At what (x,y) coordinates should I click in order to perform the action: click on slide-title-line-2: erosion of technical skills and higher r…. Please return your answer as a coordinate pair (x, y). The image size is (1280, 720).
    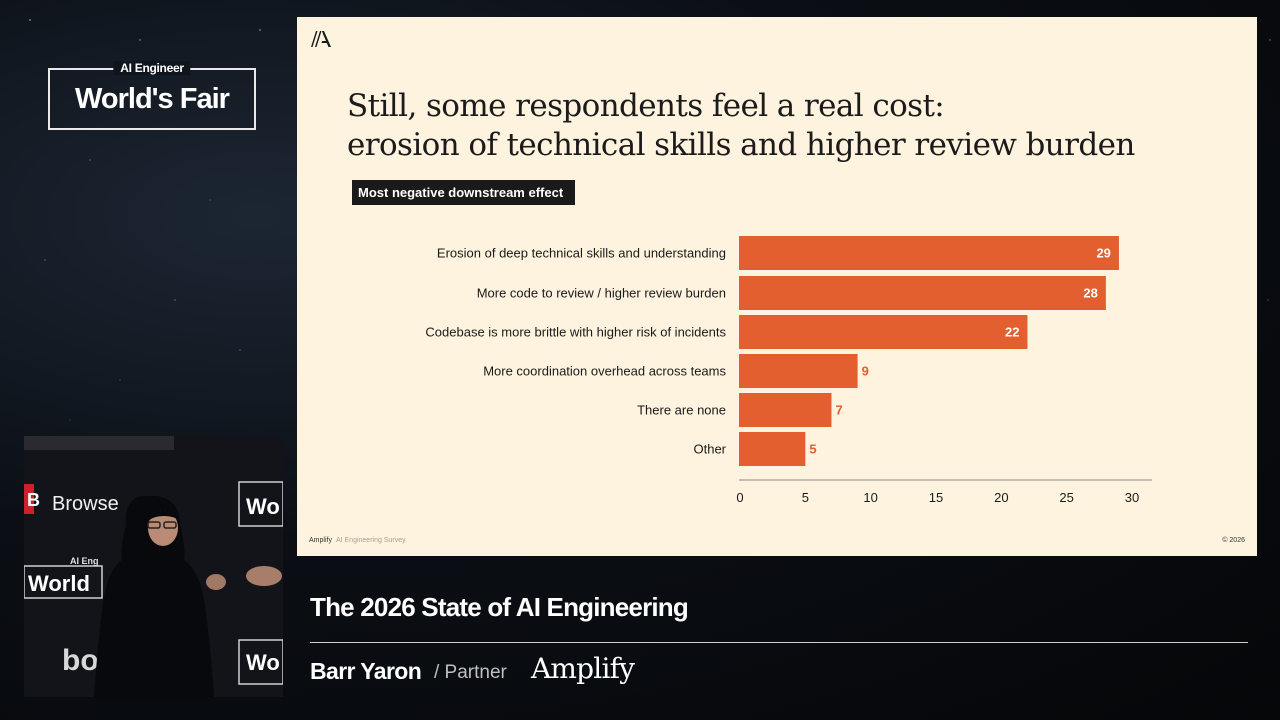
    Looking at the image, I should click on (741, 145).